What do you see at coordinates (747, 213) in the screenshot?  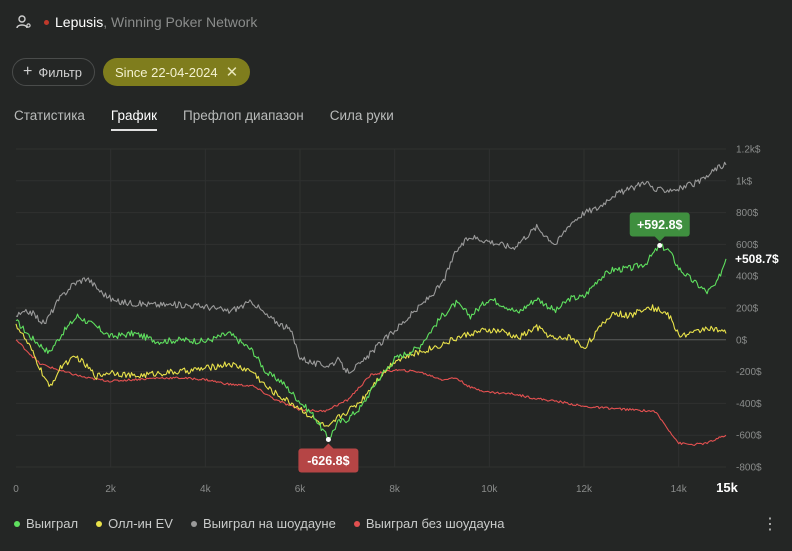 I see `y-tick-label: 800$` at bounding box center [747, 213].